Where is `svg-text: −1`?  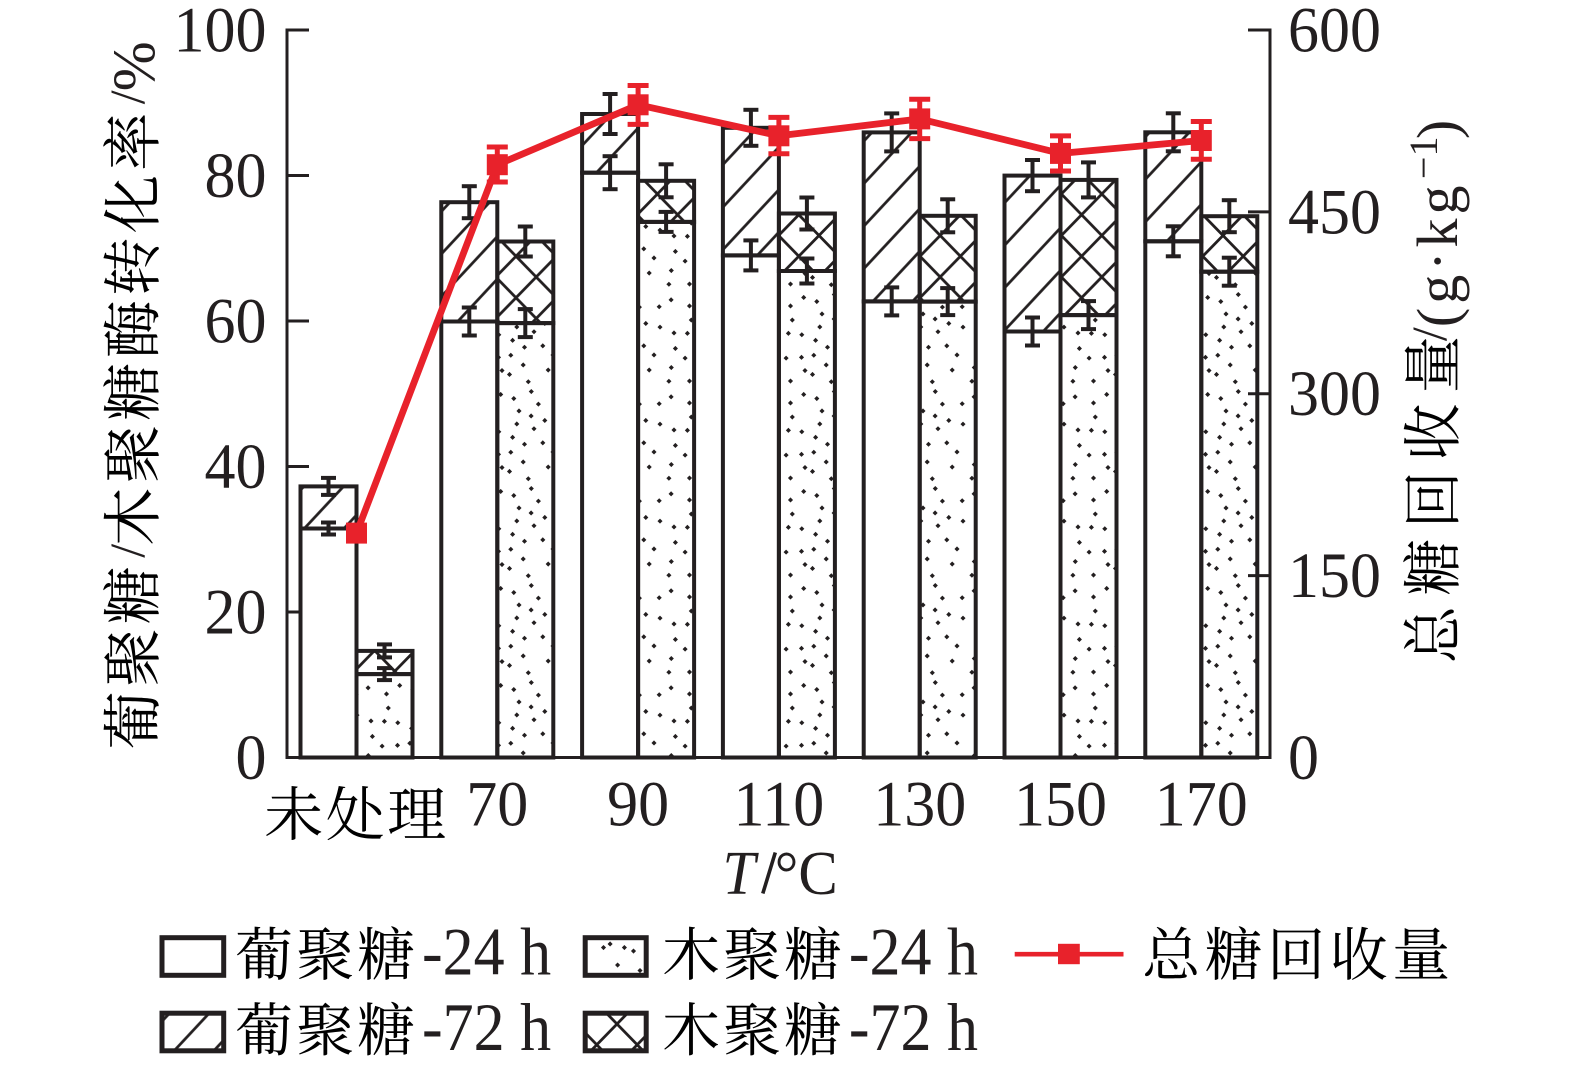 svg-text: −1 is located at coordinates (1423, 158).